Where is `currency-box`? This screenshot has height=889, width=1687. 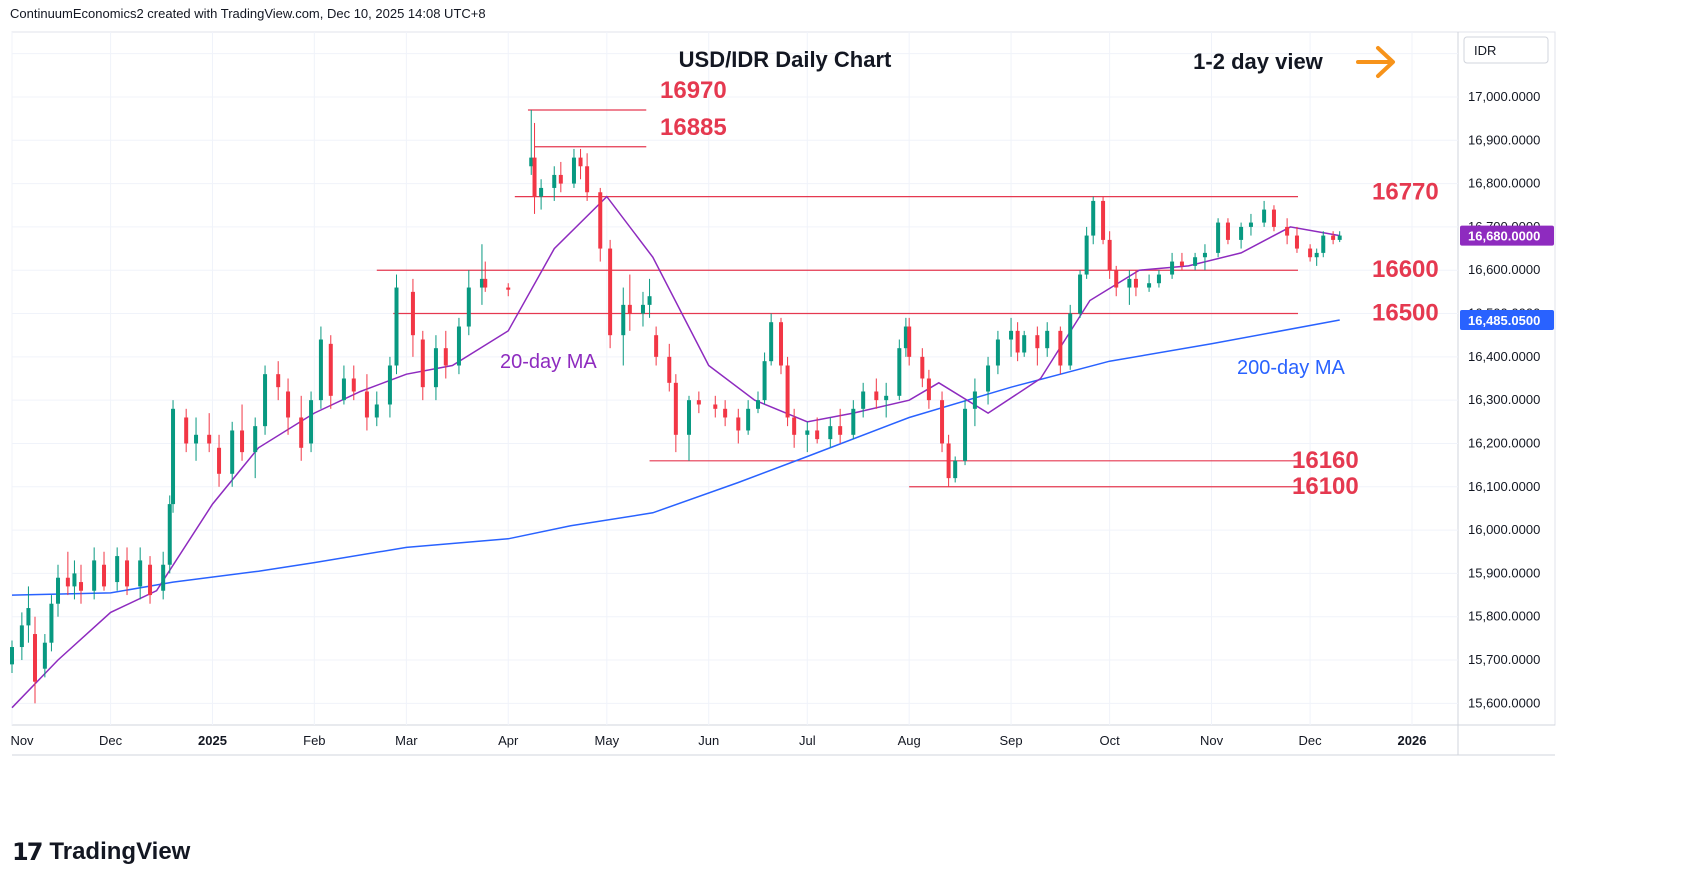
currency-box is located at coordinates (1506, 50).